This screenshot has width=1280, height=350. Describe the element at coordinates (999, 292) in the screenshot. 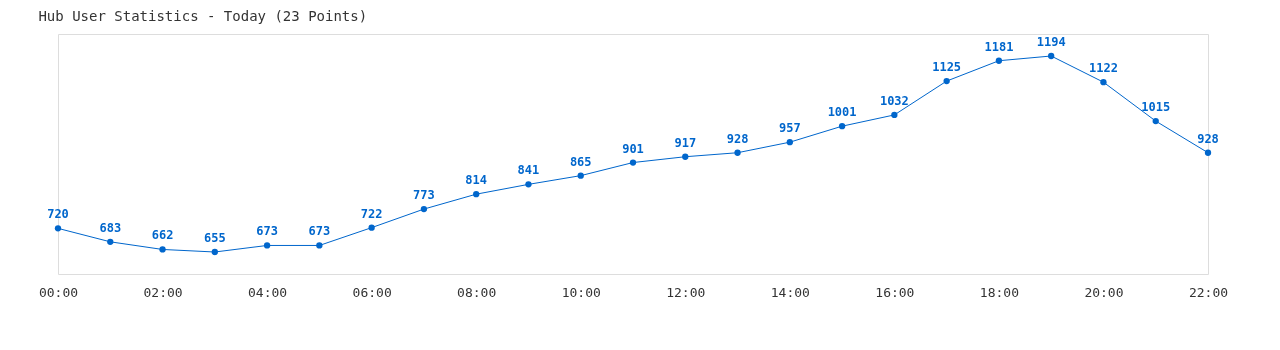

I see `x-tick-label: 18:00` at that location.